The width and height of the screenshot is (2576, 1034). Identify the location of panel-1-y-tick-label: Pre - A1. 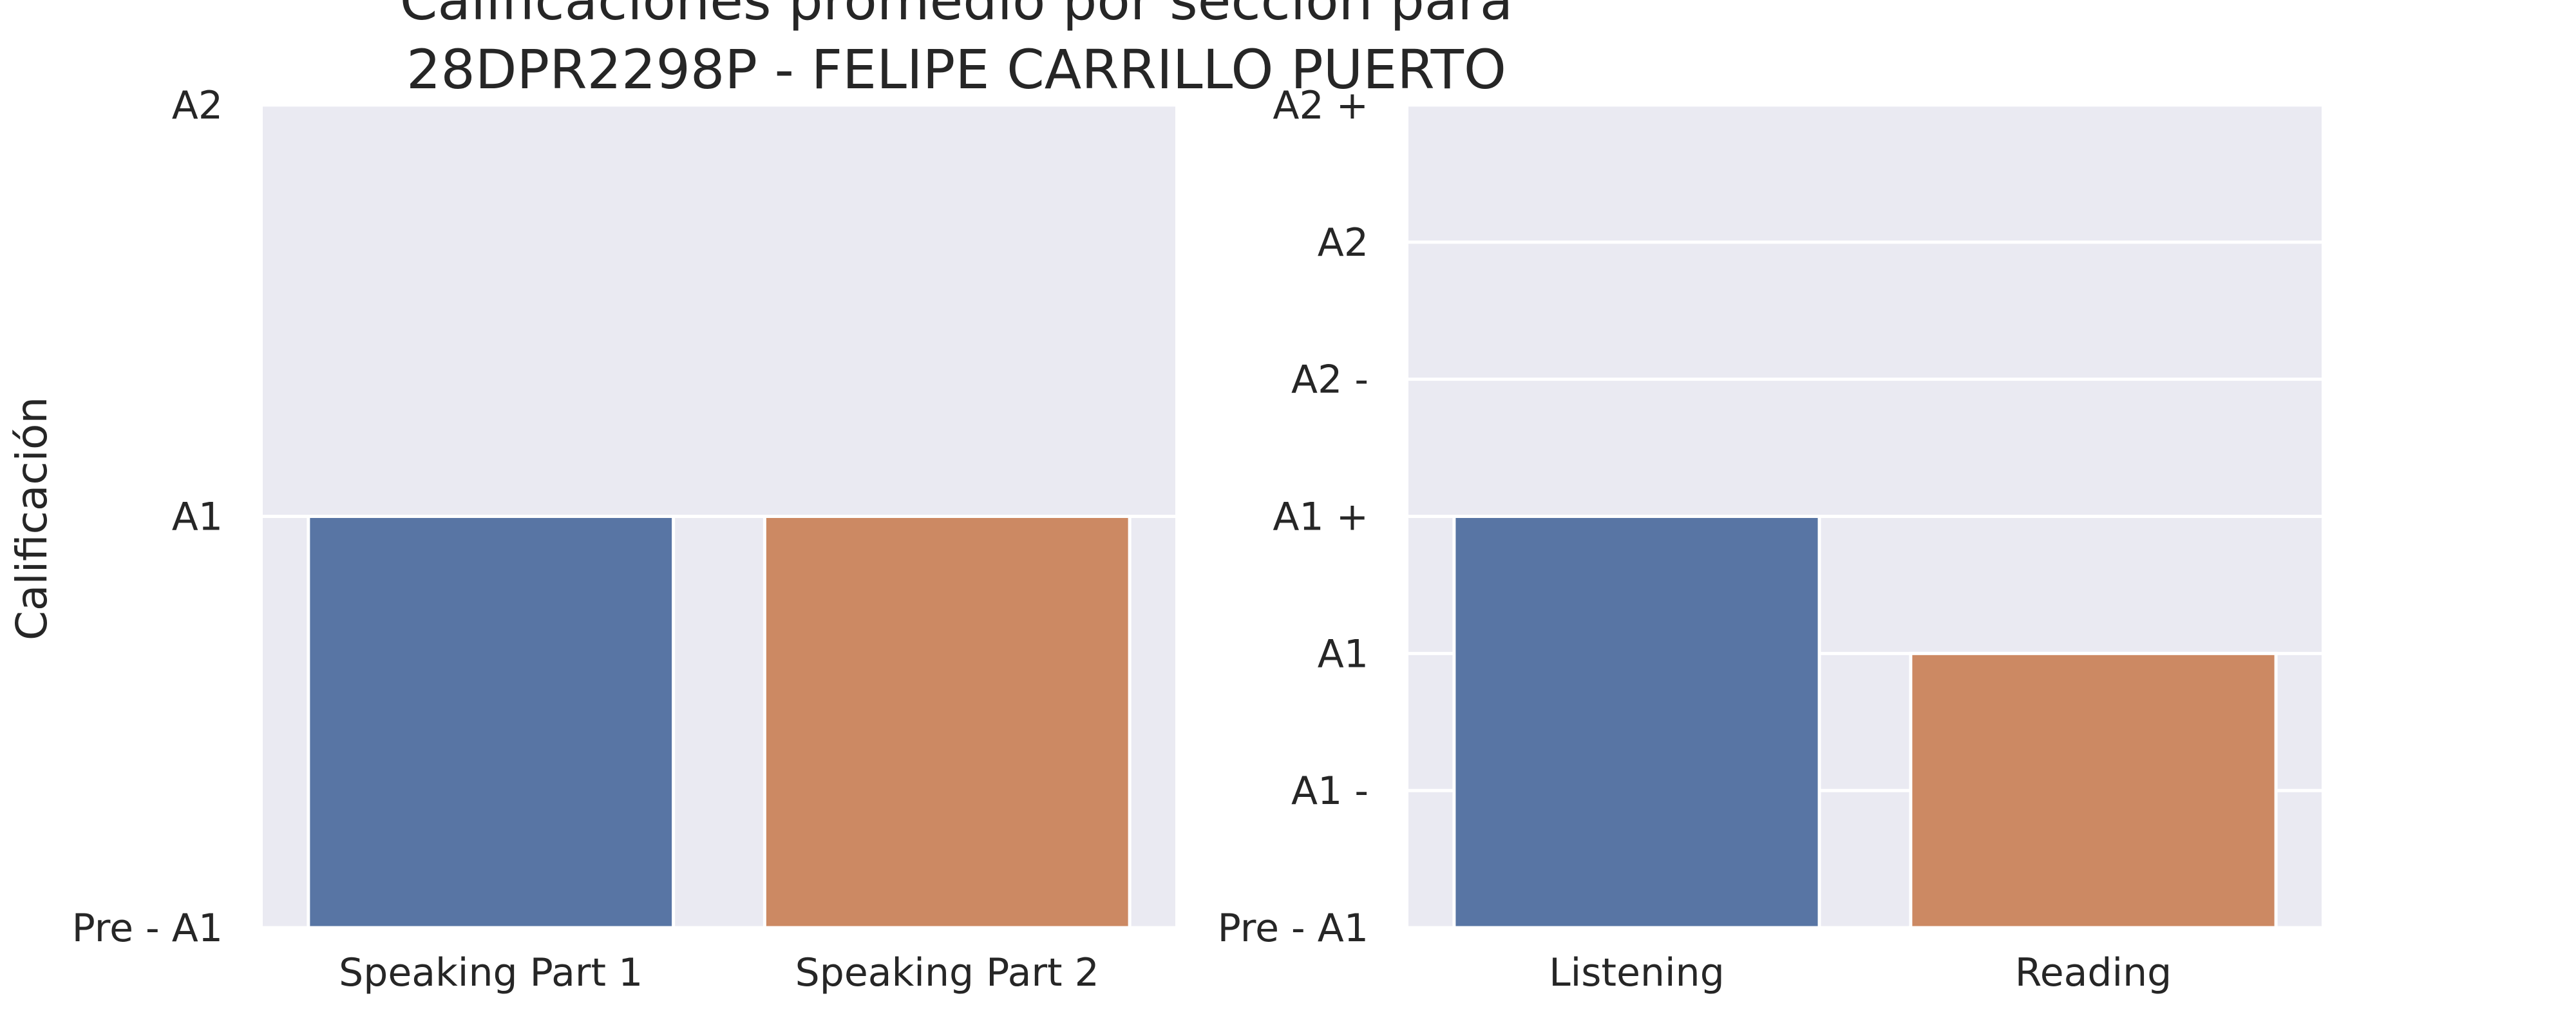
(147, 928).